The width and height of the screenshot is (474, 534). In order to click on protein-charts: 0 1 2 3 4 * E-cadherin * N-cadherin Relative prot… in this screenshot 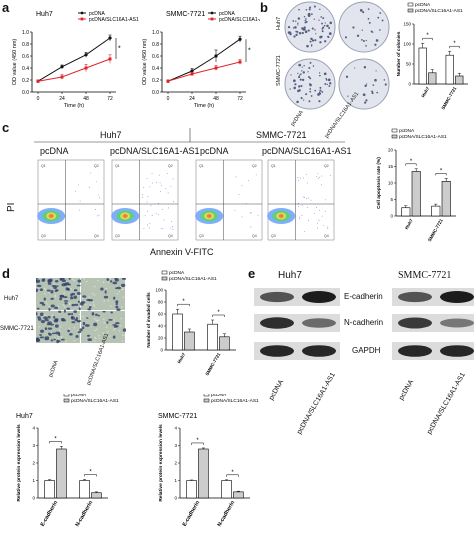, I will do `click(137, 461)`.